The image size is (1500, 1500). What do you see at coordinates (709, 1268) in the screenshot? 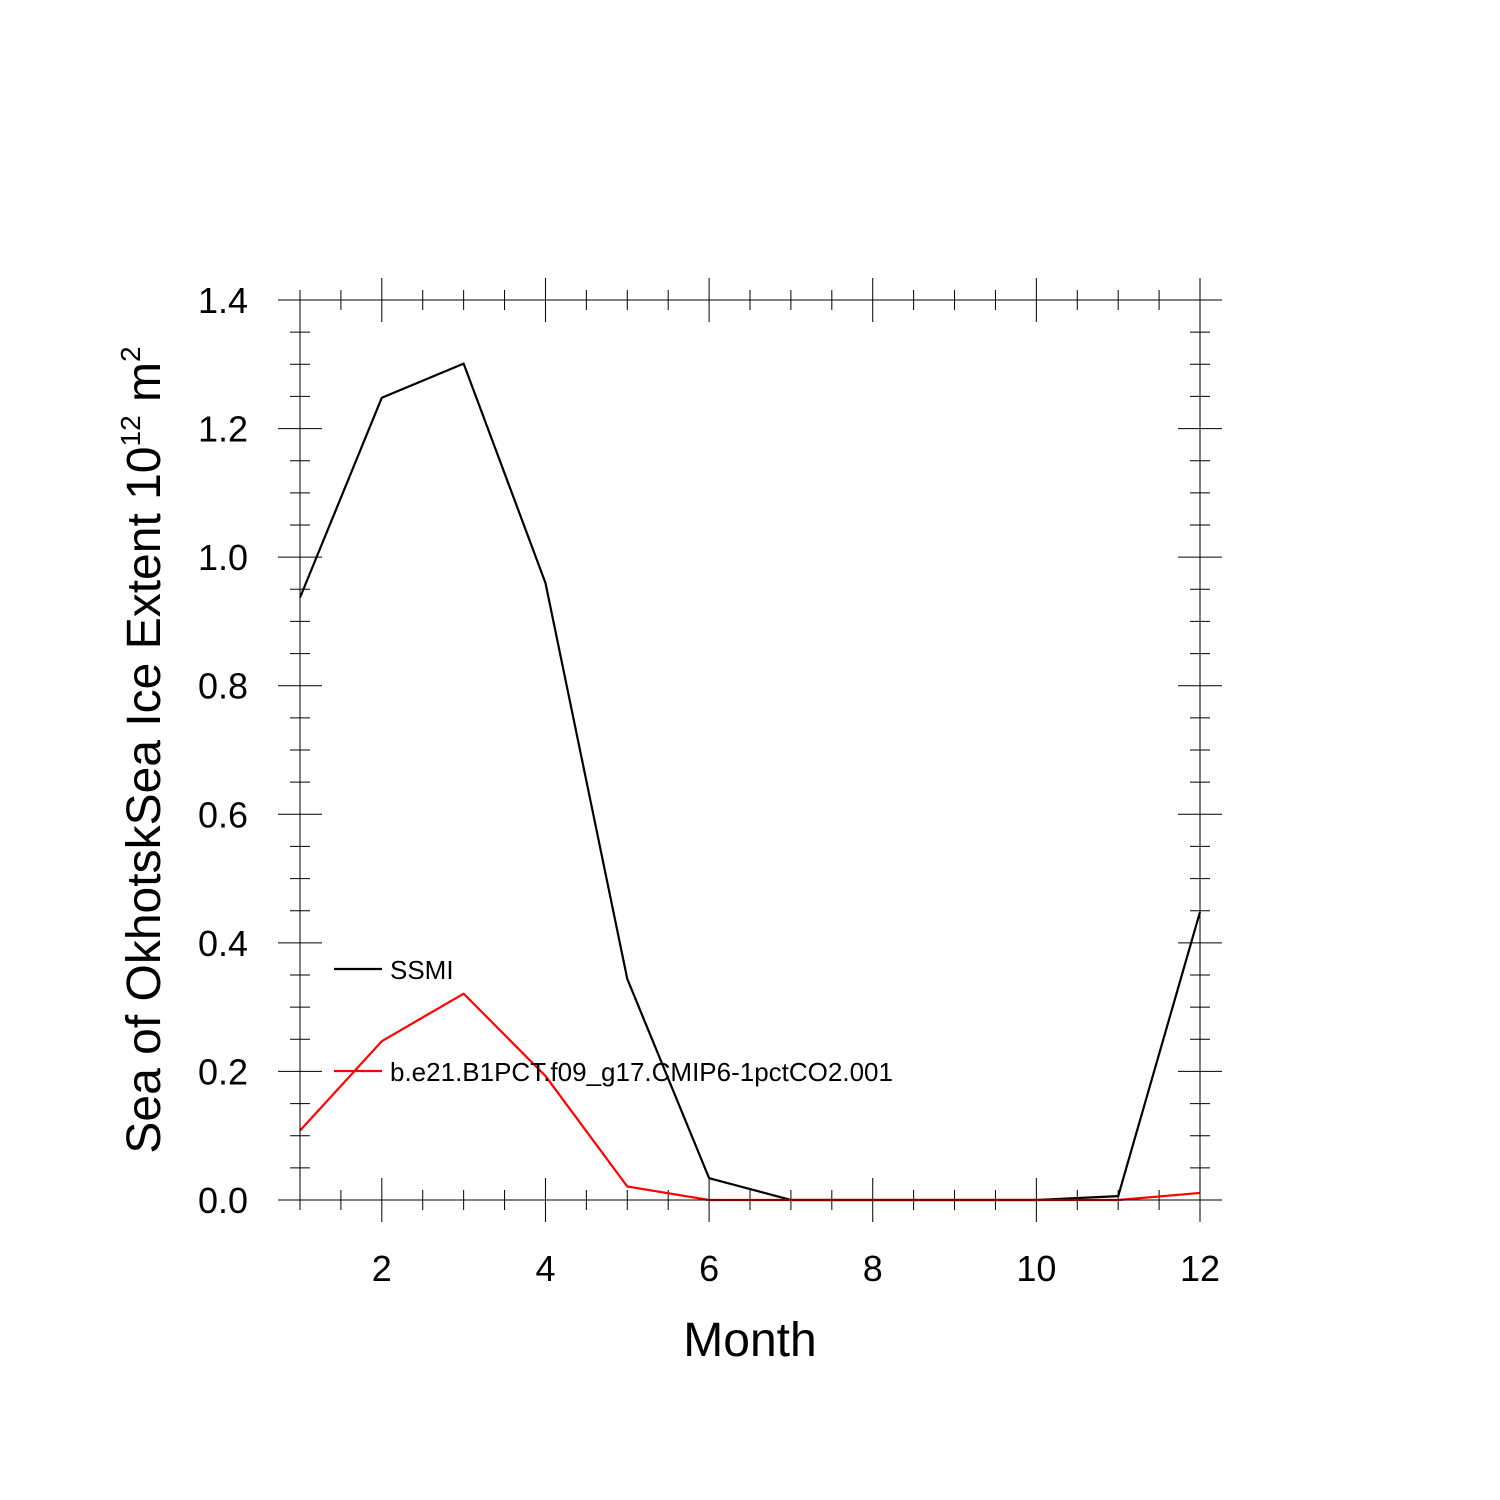
I see `x-tick-label: 6` at bounding box center [709, 1268].